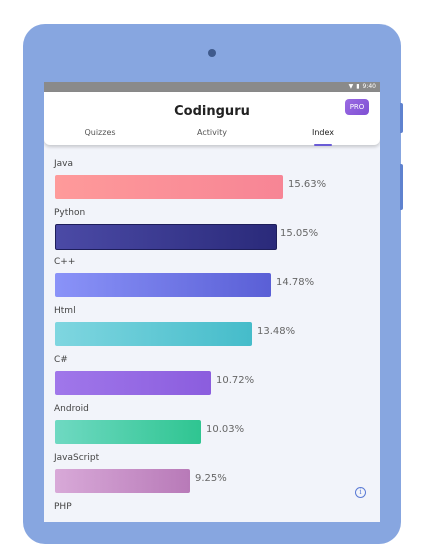  Describe the element at coordinates (358, 86) in the screenshot. I see `battery-icon: ▮` at that location.